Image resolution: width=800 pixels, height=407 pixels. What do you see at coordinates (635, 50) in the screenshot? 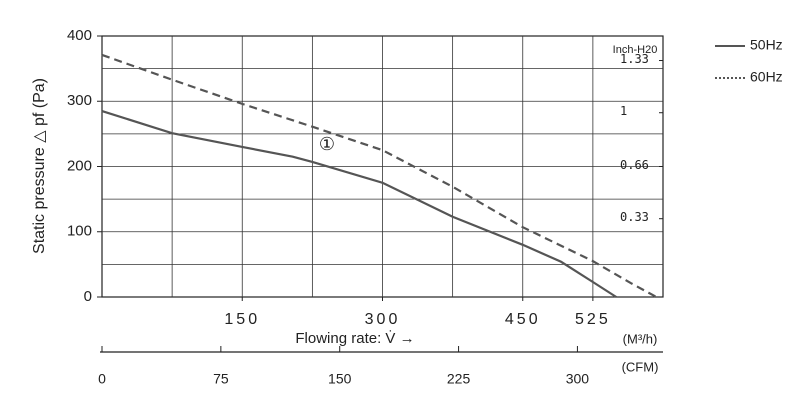
I see `y2-unit: Inch-H20` at bounding box center [635, 50].